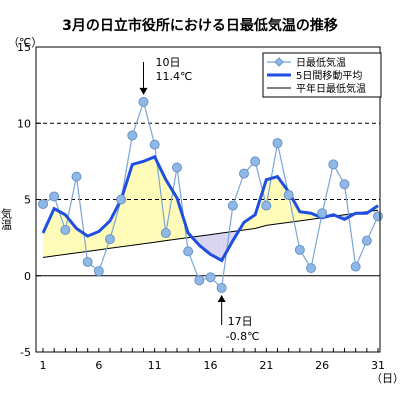 This screenshot has height=400, width=400. Describe the element at coordinates (266, 365) in the screenshot. I see `x-tick-label: 21` at that location.